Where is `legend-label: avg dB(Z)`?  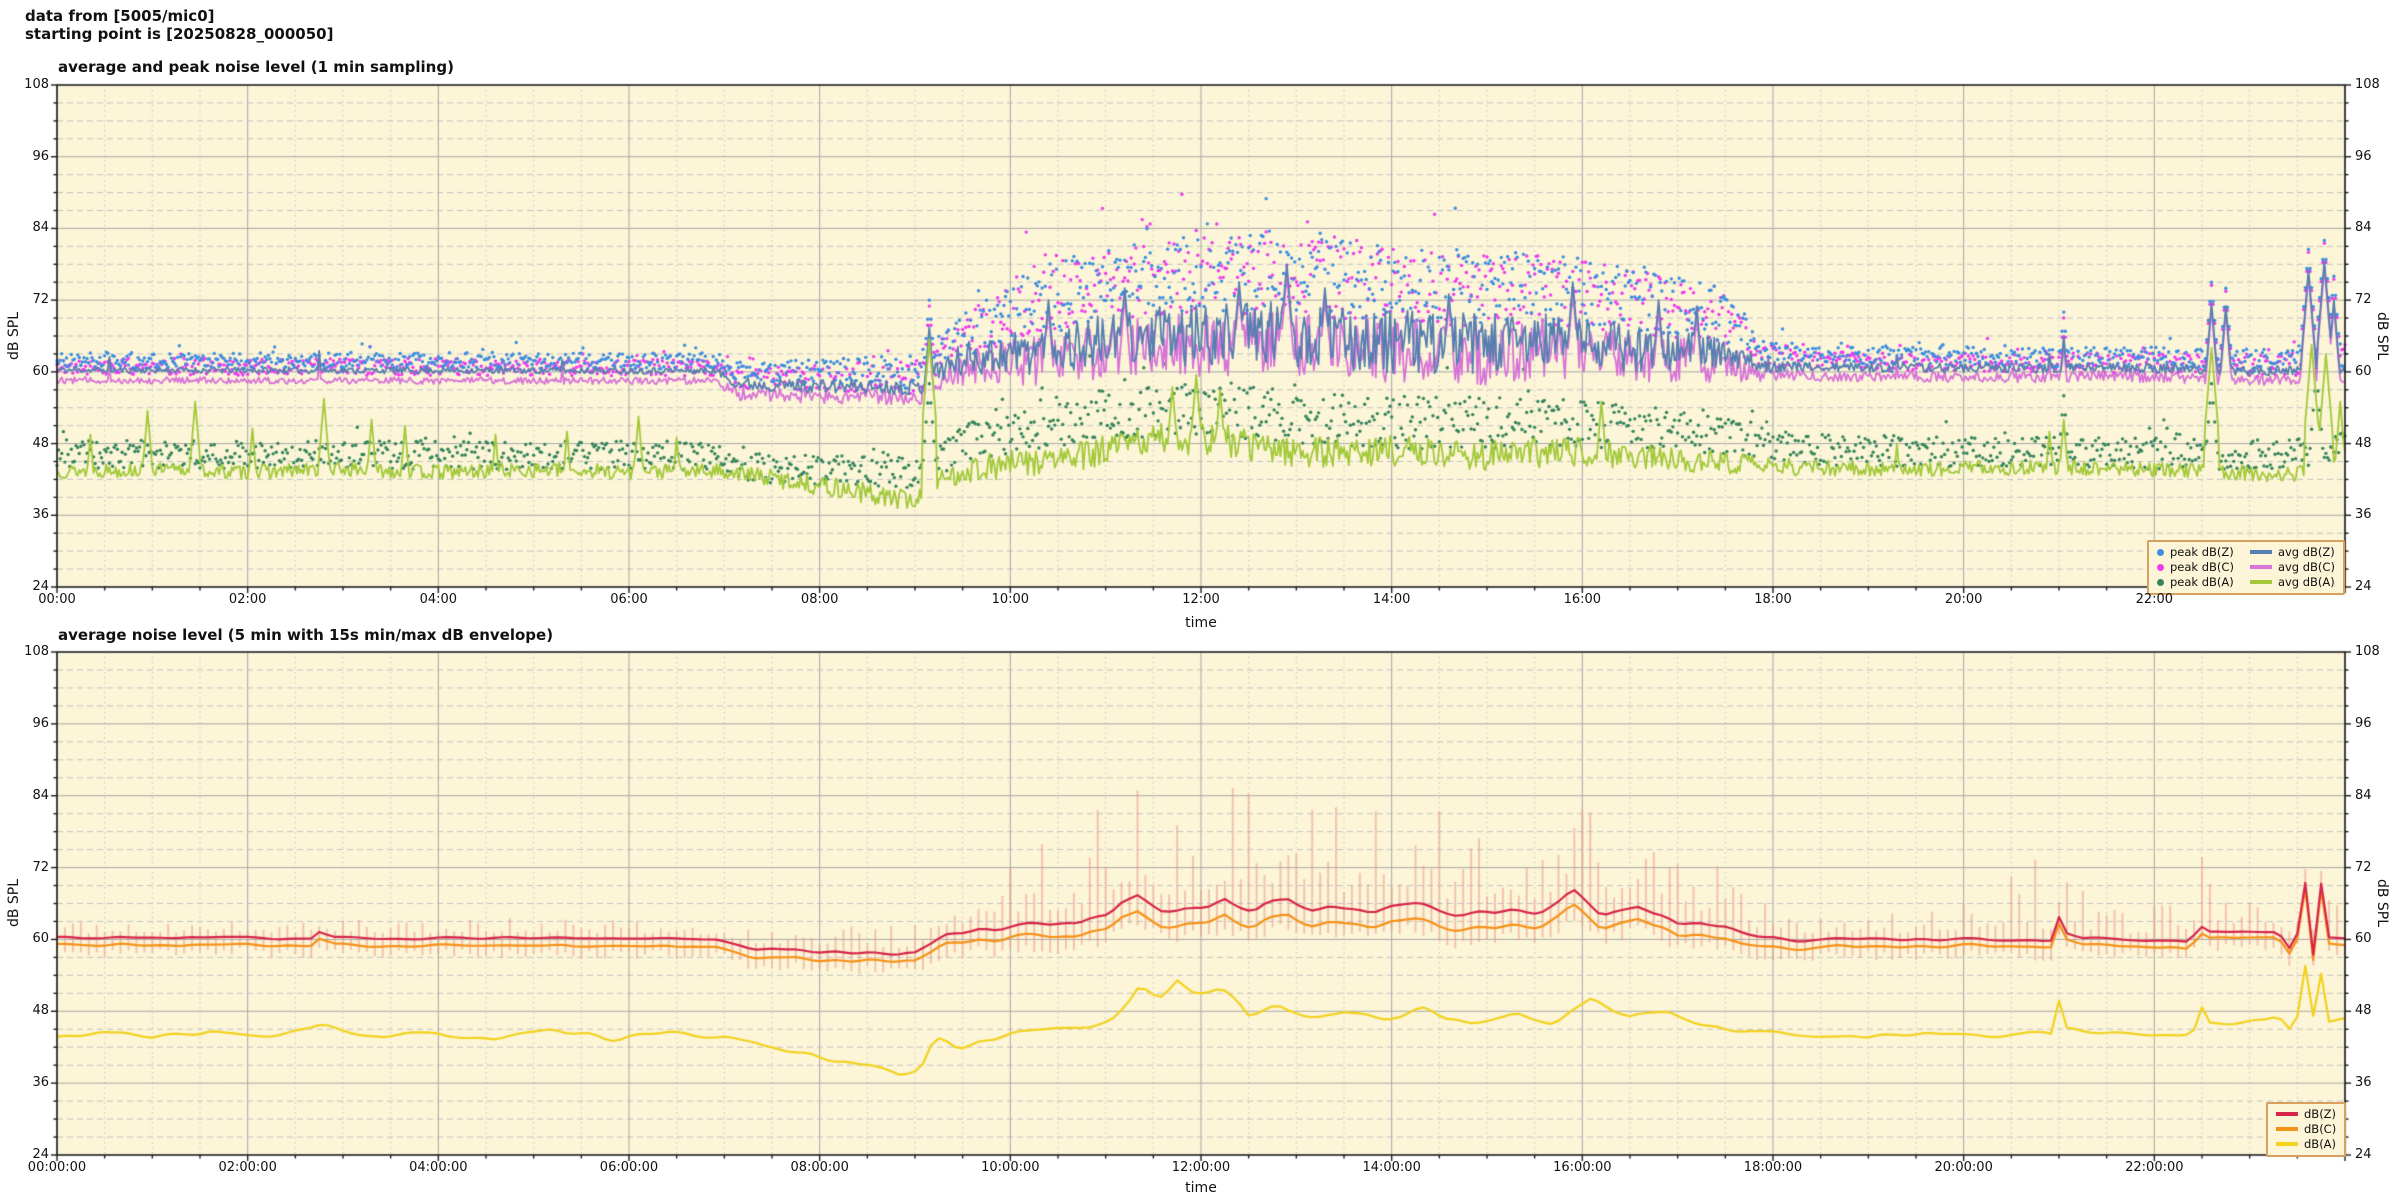 legend-label: avg dB(Z) is located at coordinates (2306, 552).